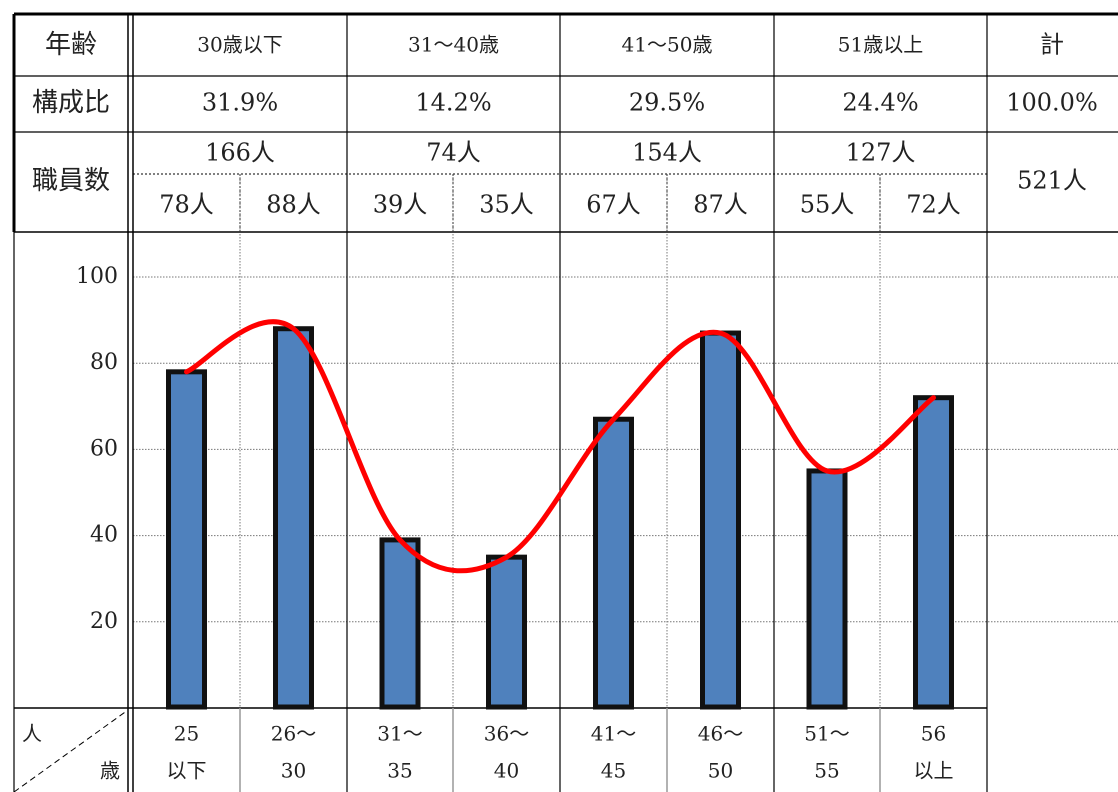 This screenshot has height=792, width=1118. I want to click on age-group-count: 154人, so click(667, 153).